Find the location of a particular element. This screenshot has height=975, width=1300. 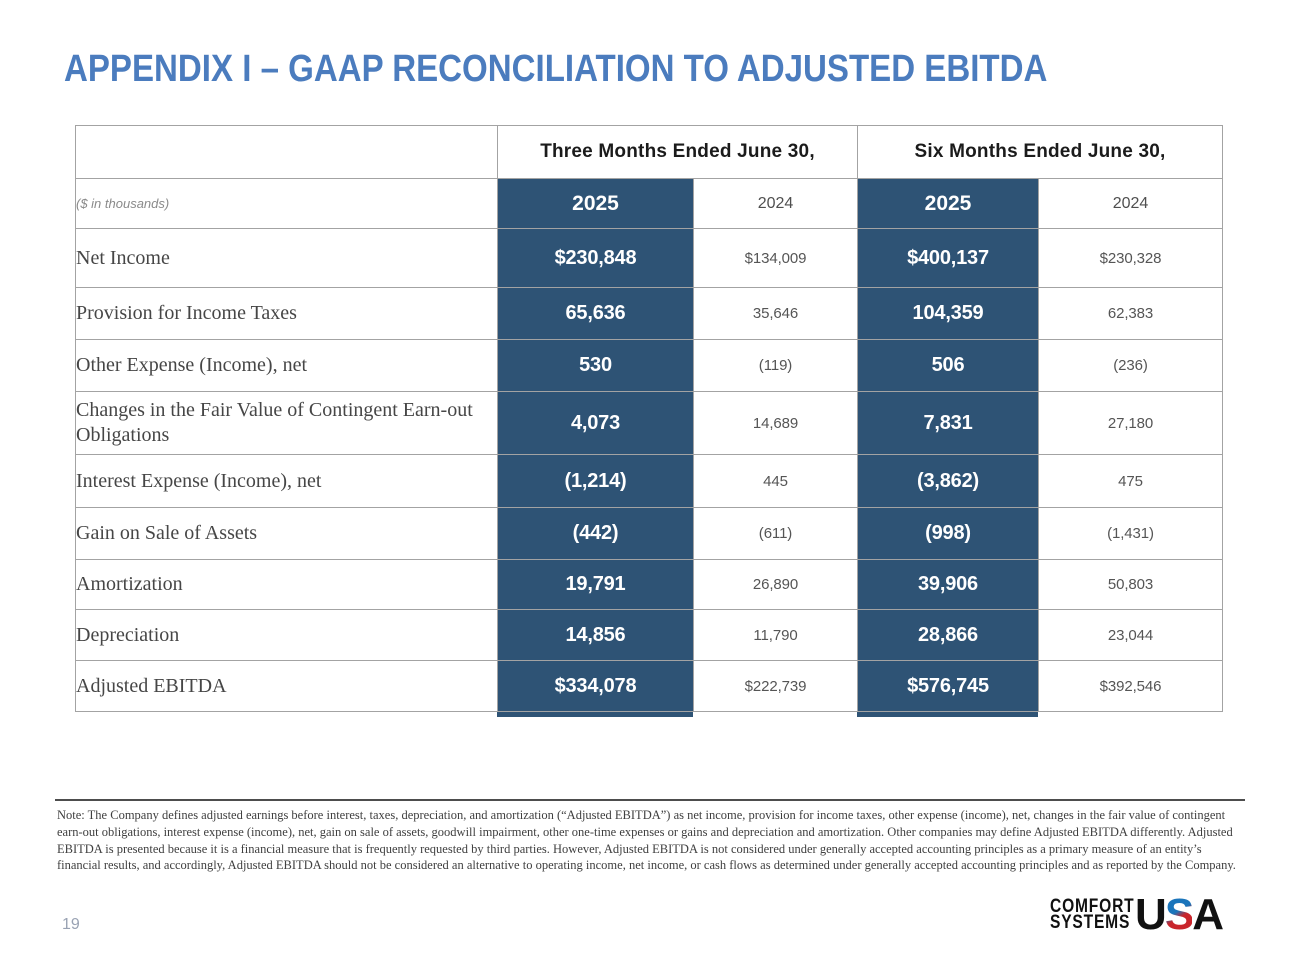

value-cell: 39,906 is located at coordinates (948, 584).